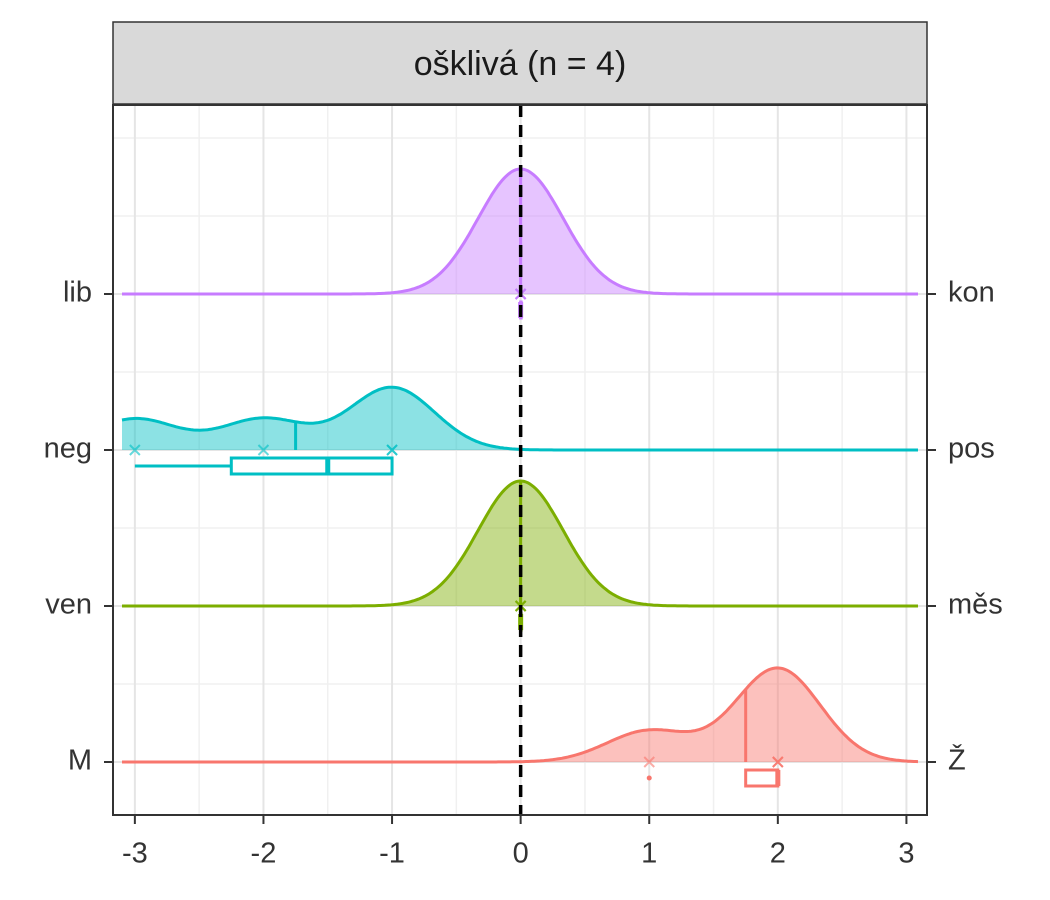 The image size is (1050, 900). I want to click on x-tick-label: -3, so click(135, 854).